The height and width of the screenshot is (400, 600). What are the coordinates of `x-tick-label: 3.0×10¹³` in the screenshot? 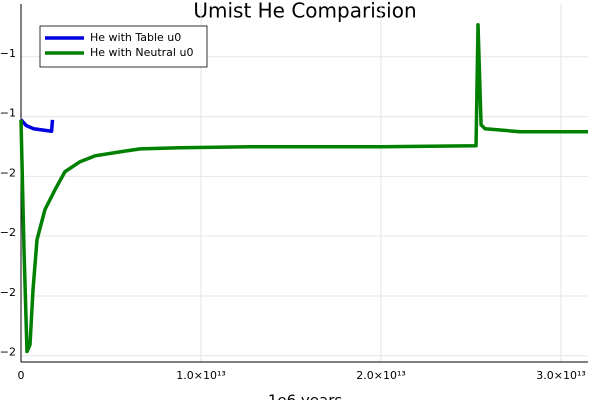 It's located at (561, 375).